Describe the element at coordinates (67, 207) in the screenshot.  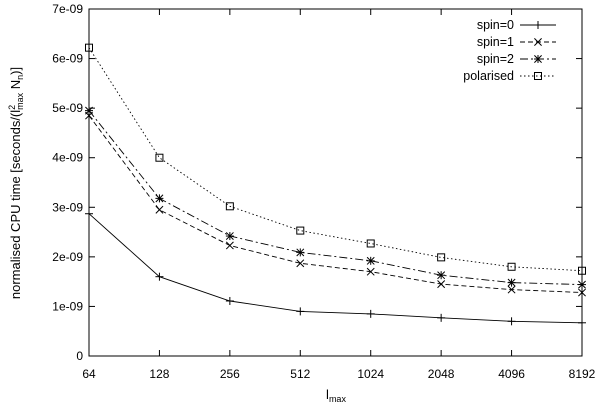
I see `y-tick-label: 3e-09` at that location.